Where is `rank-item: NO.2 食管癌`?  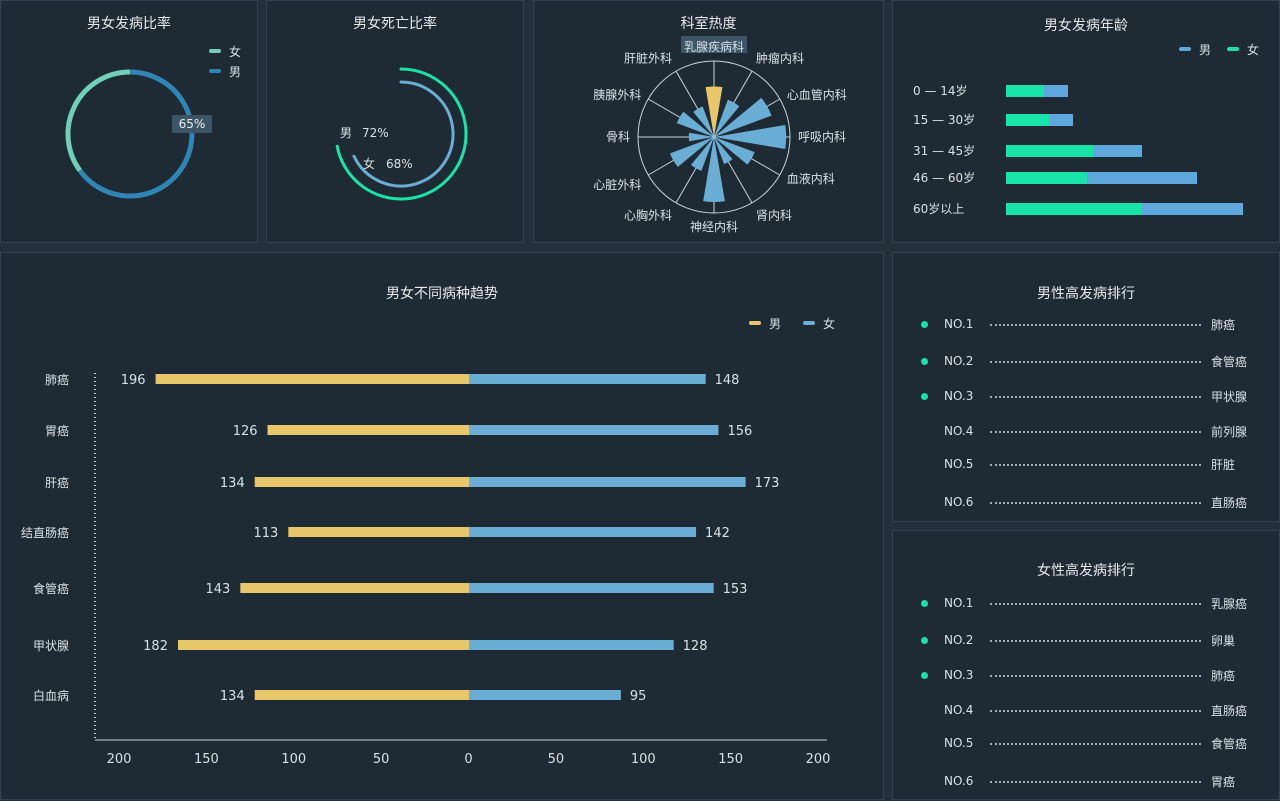 rank-item: NO.2 食管癌 is located at coordinates (1086, 361).